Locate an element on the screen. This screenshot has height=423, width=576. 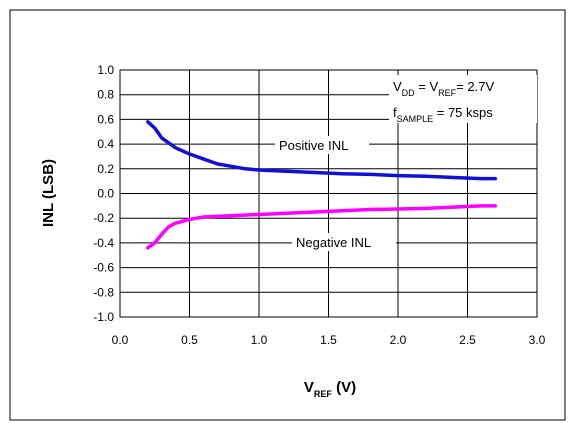
x-tick-label: 2.0 is located at coordinates (398, 340).